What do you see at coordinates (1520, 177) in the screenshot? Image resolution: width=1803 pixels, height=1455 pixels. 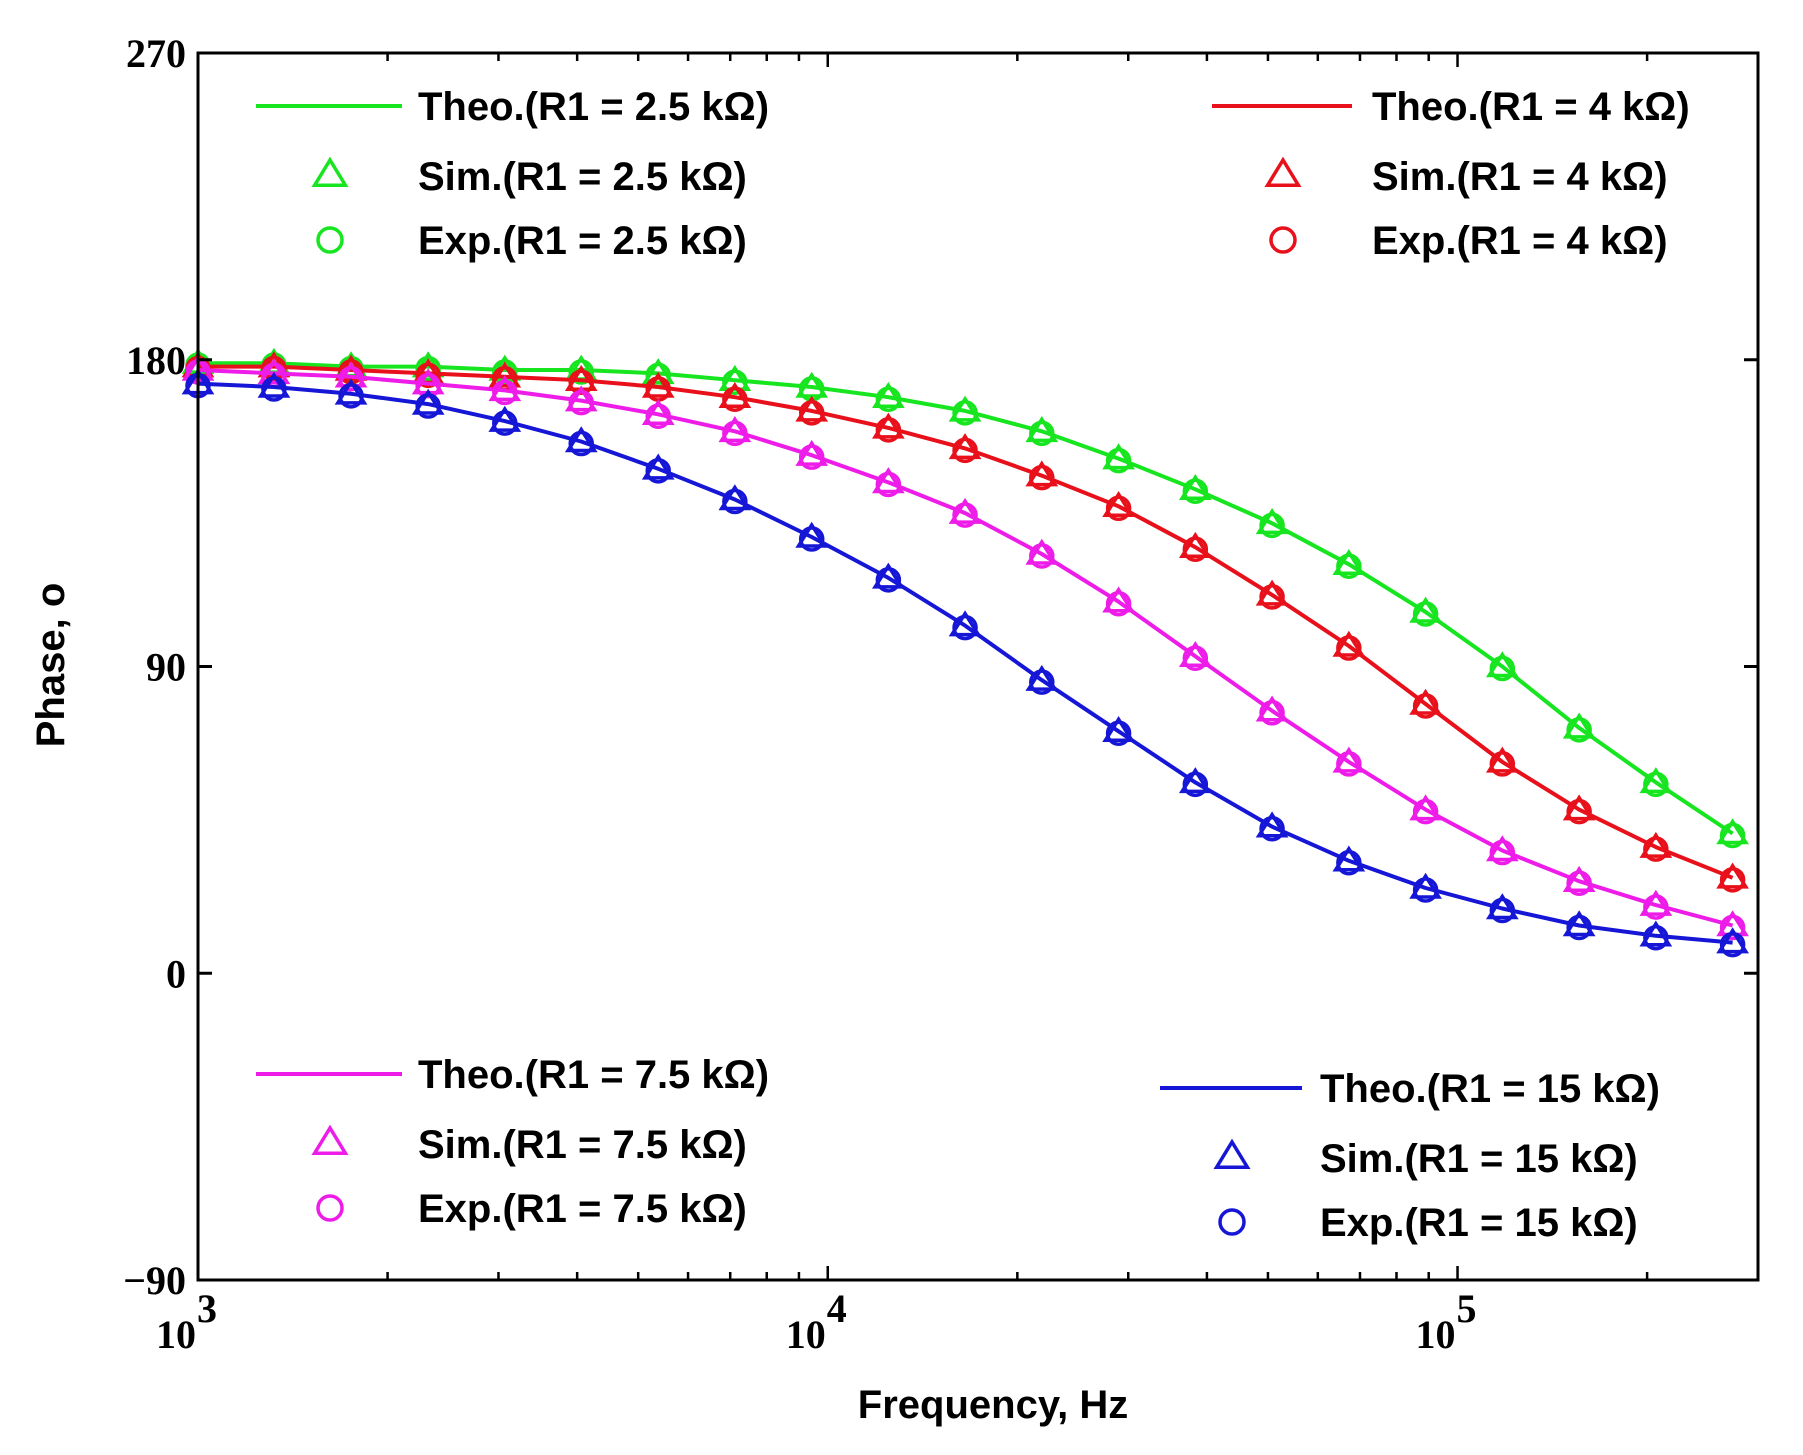 I see `legend-sim-label: Sim.(R1 = 4 kΩ)` at bounding box center [1520, 177].